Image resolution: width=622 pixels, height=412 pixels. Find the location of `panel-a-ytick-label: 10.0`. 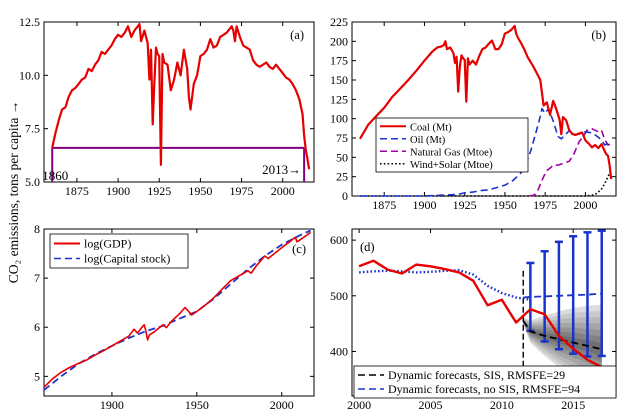

panel-a-ytick-label: 10.0 is located at coordinates (29, 75).